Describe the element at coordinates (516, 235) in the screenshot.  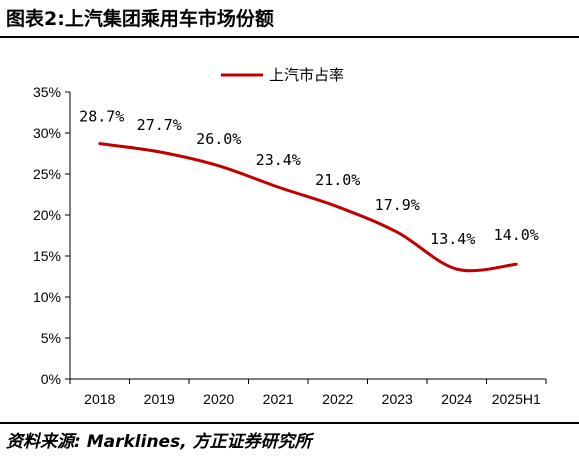
I see `data-label: 14.0%` at that location.